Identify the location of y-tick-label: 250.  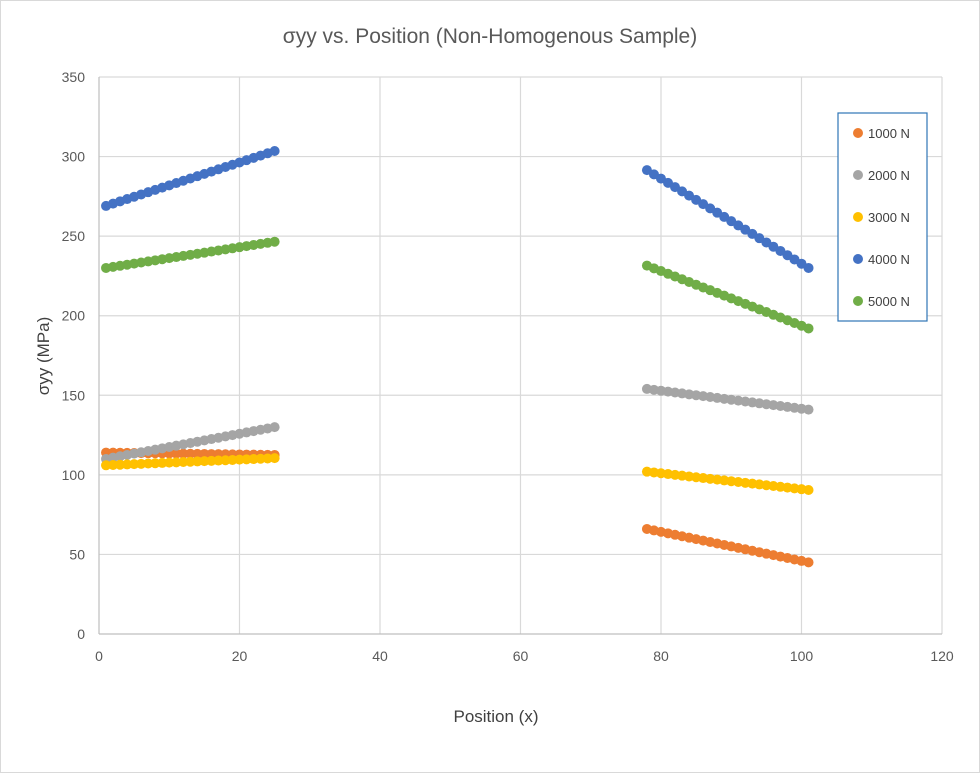
(74, 236).